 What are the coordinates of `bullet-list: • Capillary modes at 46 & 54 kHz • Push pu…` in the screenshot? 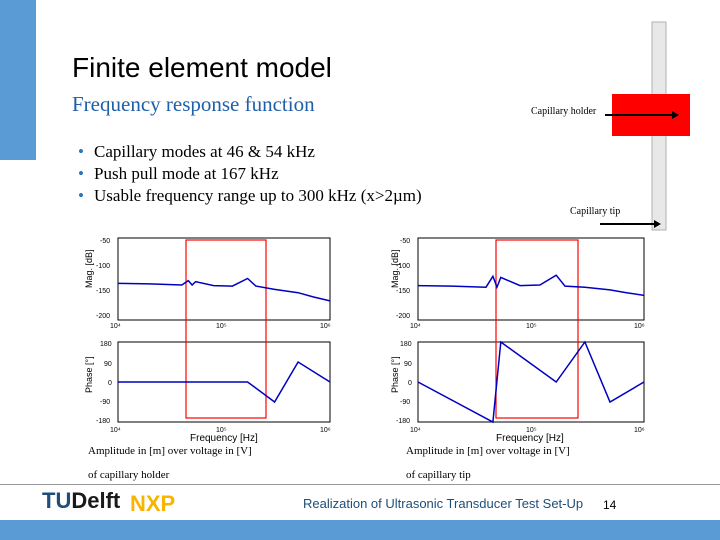 It's located at (250, 174).